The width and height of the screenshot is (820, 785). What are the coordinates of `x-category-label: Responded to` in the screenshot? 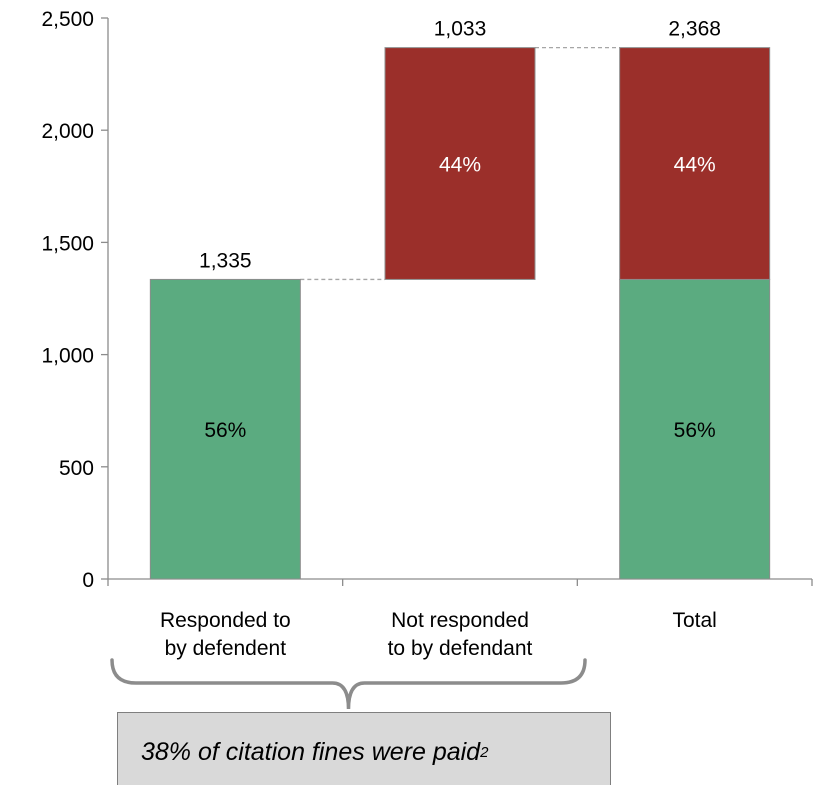 It's located at (225, 620).